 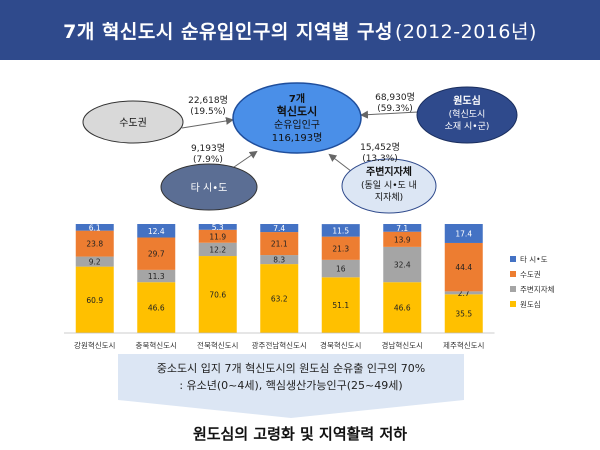 I want to click on bar-data-label: 11.5, so click(x=340, y=230).